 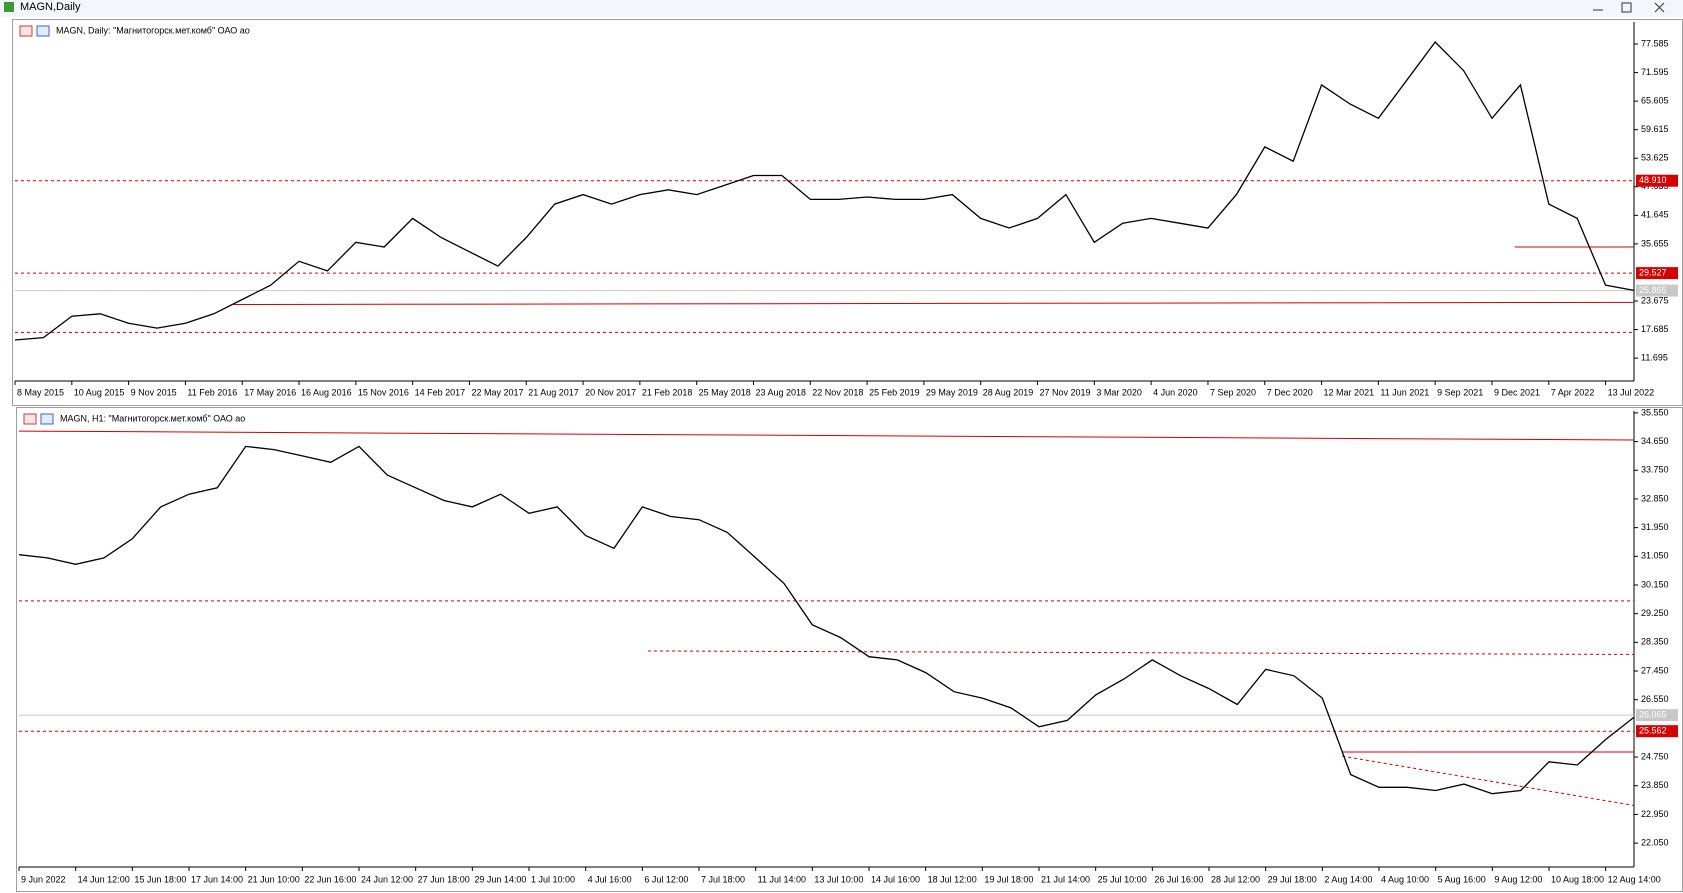 What do you see at coordinates (1573, 392) in the screenshot?
I see `x-tick-label: 7 Apr 2022` at bounding box center [1573, 392].